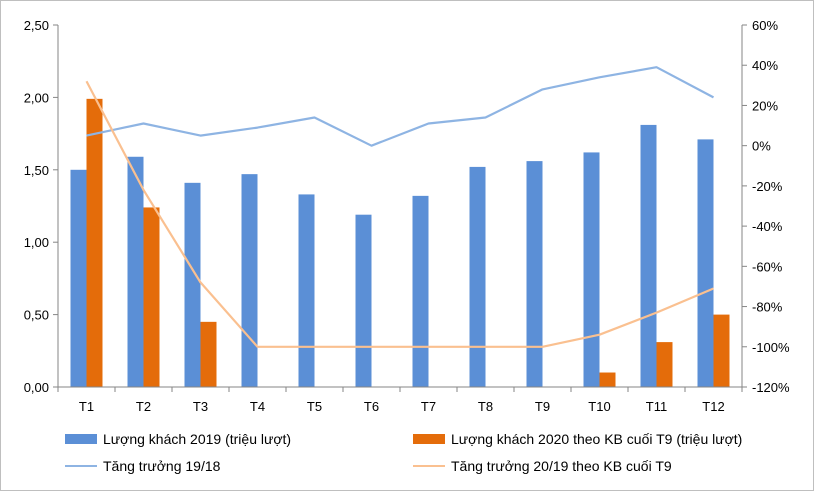  Describe the element at coordinates (36, 315) in the screenshot. I see `left-tick-label: 0,50` at that location.